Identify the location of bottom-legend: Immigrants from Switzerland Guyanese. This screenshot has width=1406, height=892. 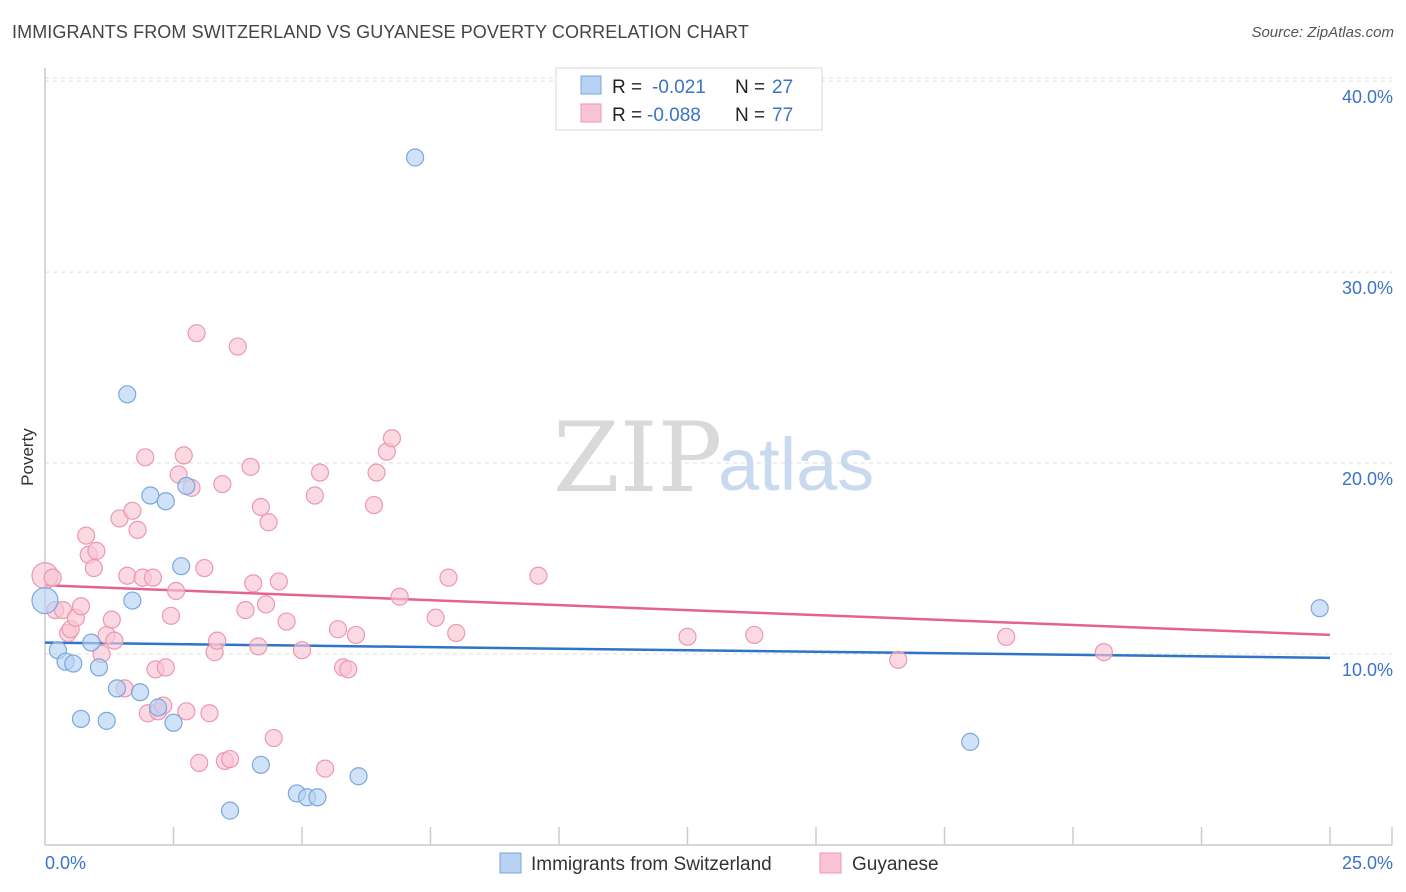
(719, 863).